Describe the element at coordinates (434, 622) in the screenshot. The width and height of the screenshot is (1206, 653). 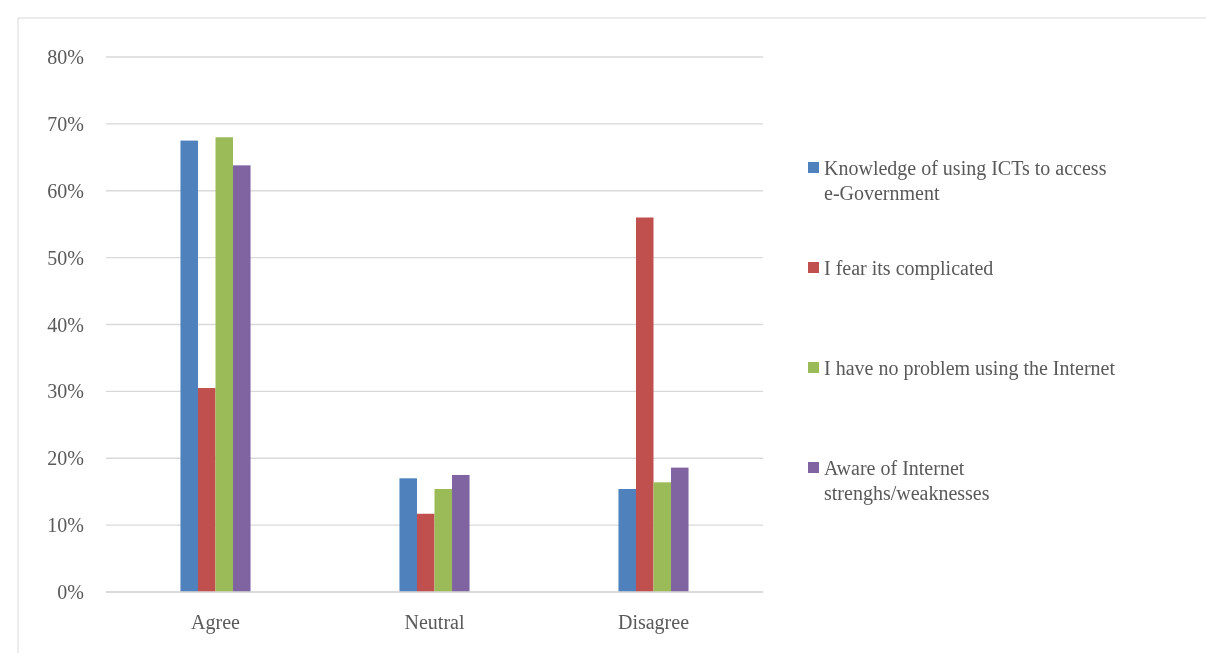
I see `x-tick-label: Neutral` at that location.